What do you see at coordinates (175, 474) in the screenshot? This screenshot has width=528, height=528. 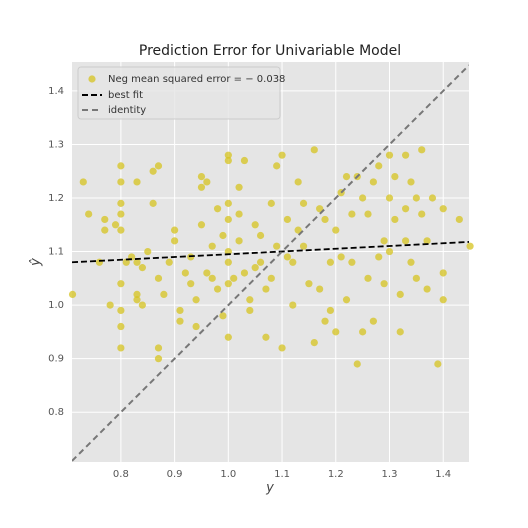 I see `x-tick-label: 0.9` at bounding box center [175, 474].